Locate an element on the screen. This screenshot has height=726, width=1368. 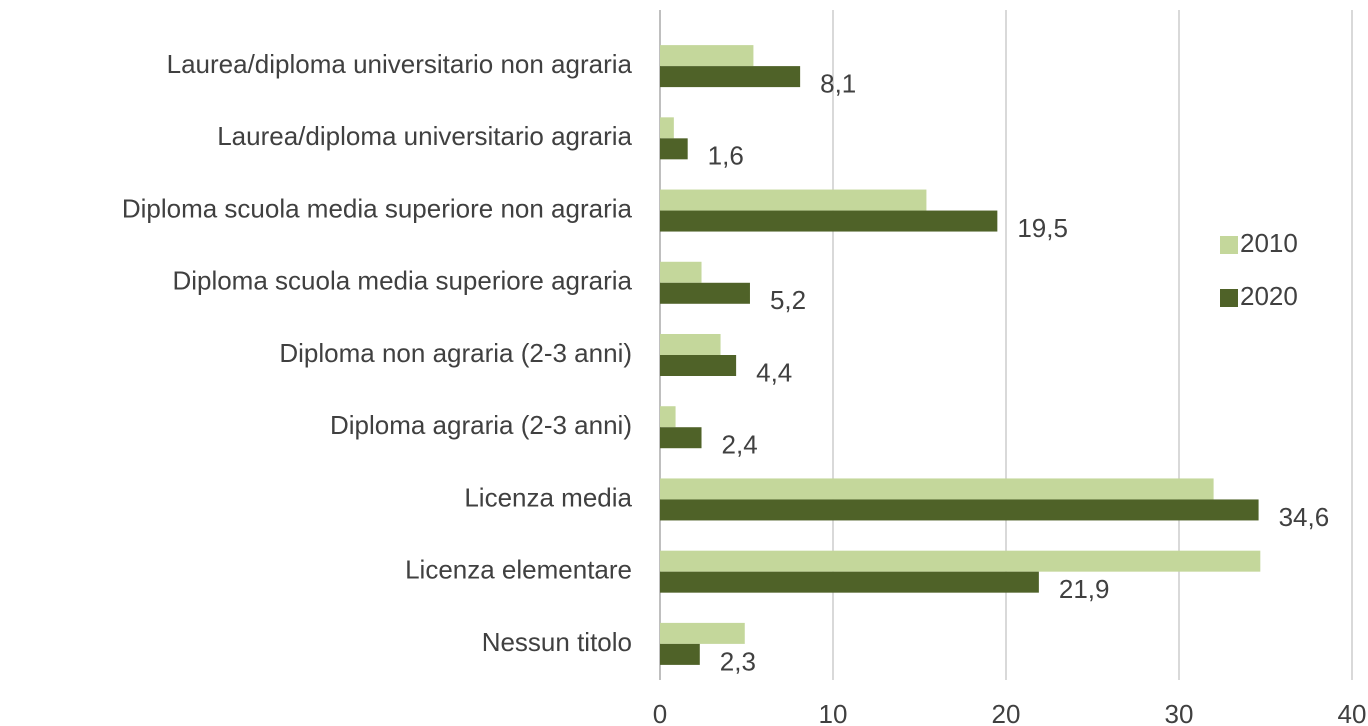
y-tick-label: Laurea/diploma universitario agraria is located at coordinates (424, 136).